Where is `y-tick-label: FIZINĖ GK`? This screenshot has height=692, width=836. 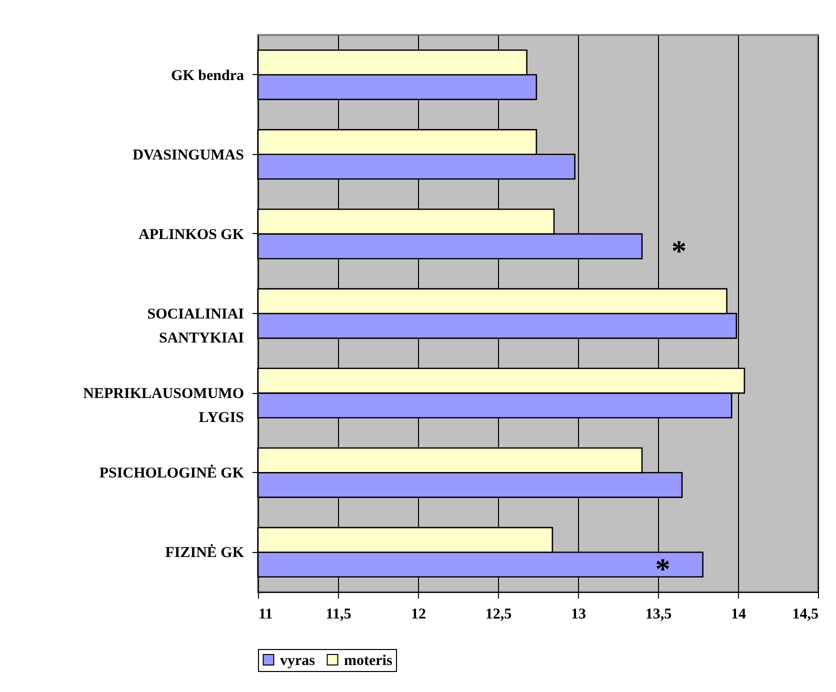 y-tick-label: FIZINĖ GK is located at coordinates (204, 553).